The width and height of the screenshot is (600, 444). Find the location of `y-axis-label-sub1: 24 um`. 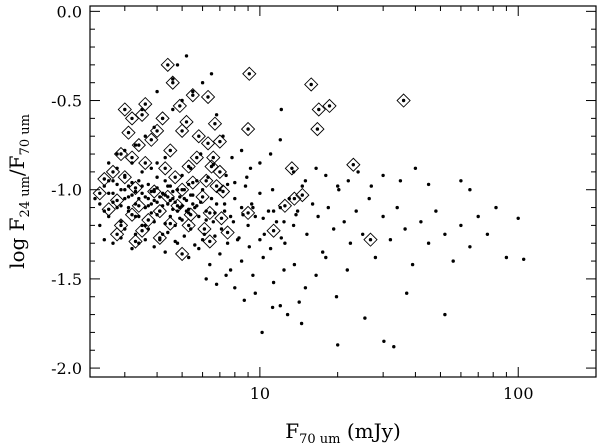

y-axis-label-sub1: 24 um is located at coordinates (25, 196).